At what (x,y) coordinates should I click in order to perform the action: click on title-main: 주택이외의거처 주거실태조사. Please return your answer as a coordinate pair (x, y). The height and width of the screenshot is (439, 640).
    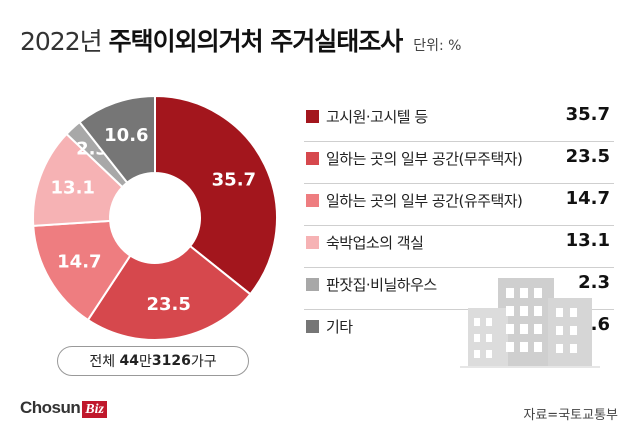
    Looking at the image, I should click on (256, 41).